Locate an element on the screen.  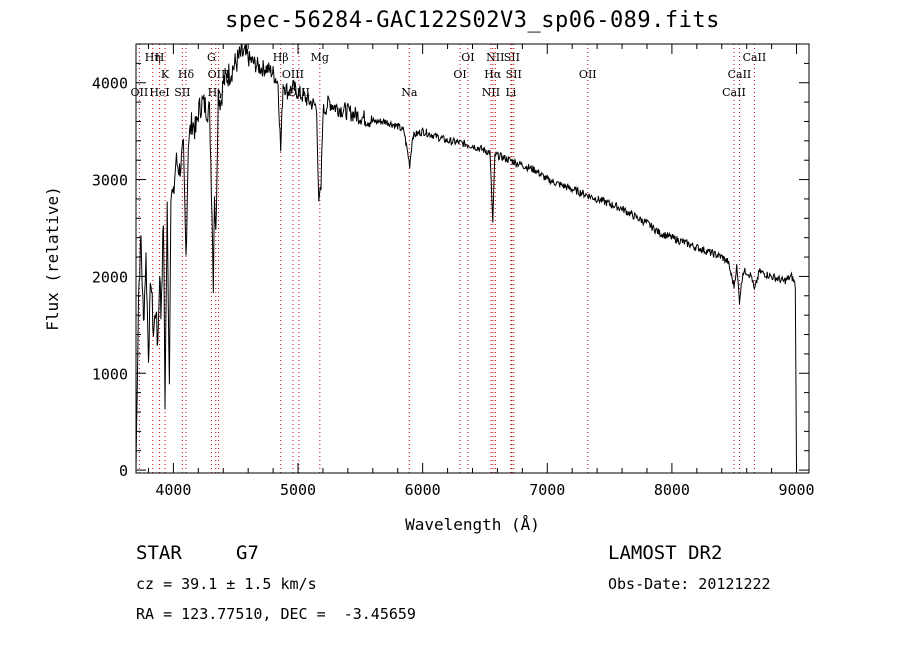
spectral-line-label: Hγ is located at coordinates (216, 92).